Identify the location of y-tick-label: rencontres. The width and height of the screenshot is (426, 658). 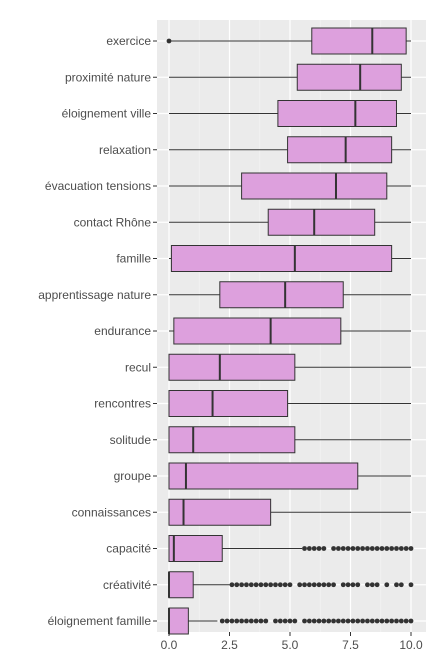
(122, 404).